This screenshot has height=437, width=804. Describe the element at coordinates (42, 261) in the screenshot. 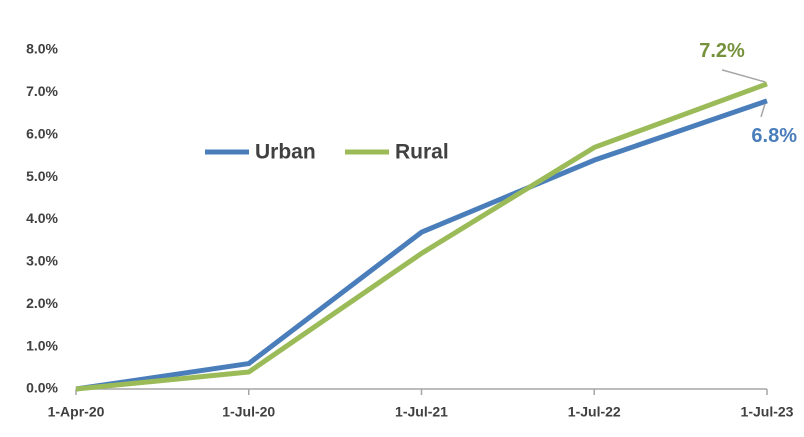

I see `y-tick-label: 3.0%` at that location.